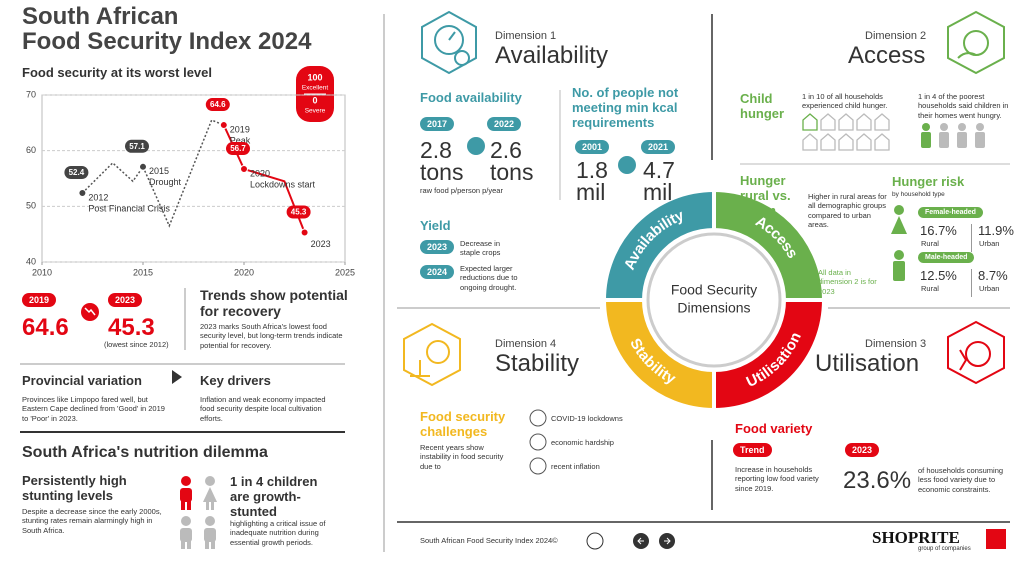 The image size is (1024, 561). What do you see at coordinates (98, 197) in the screenshot?
I see `annotation-year: 2012` at bounding box center [98, 197].